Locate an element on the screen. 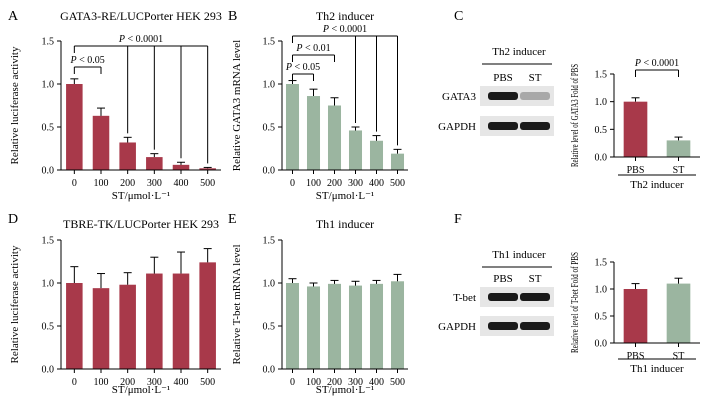 The height and width of the screenshot is (400, 722). x-tick-label: ST is located at coordinates (679, 170).